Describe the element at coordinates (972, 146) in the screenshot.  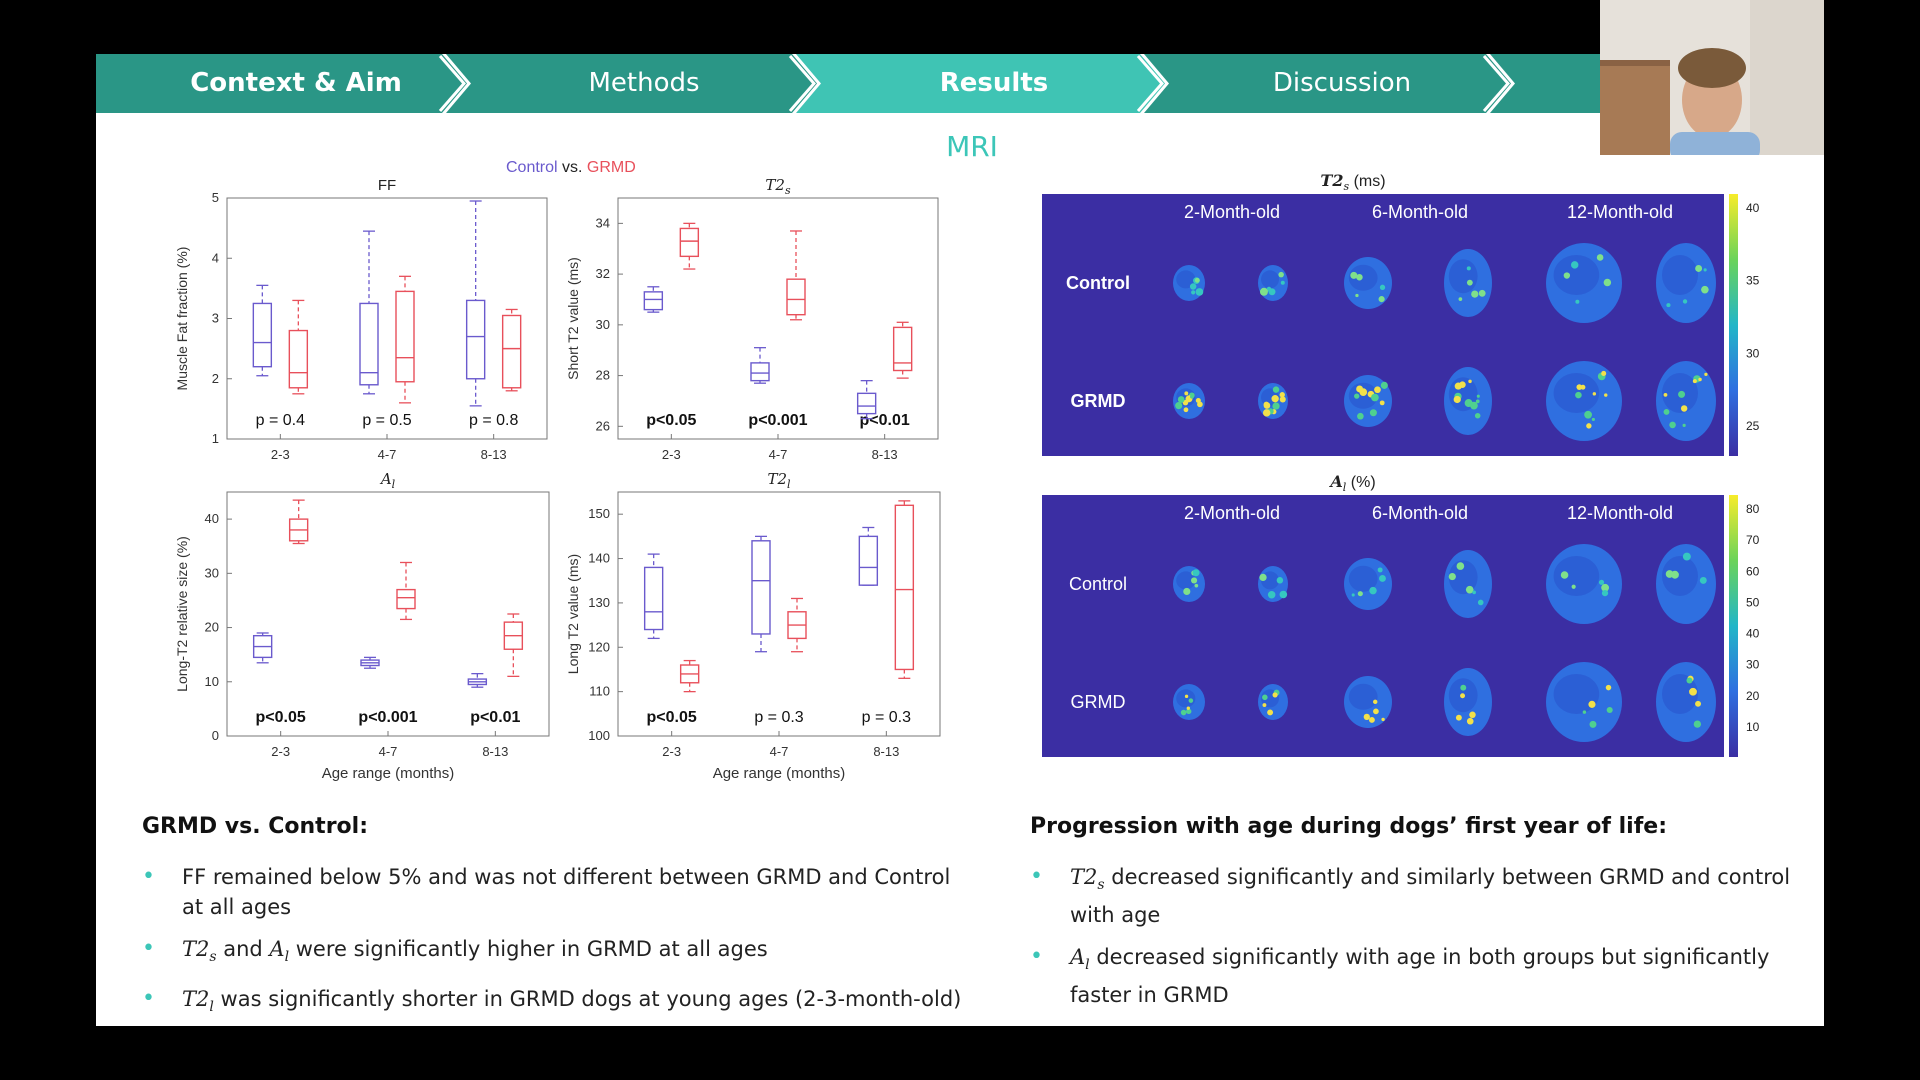
I see `section-title: MRI` at that location.